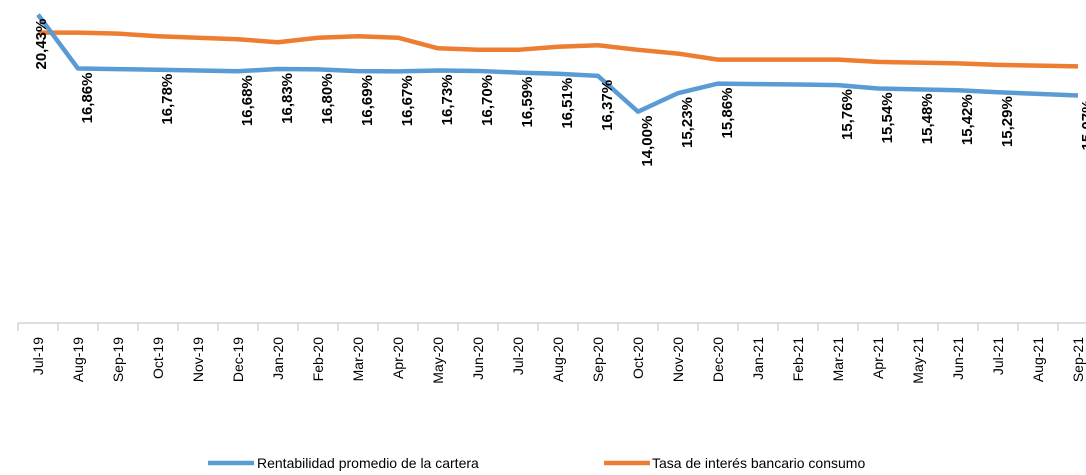 This screenshot has height=475, width=1086. Describe the element at coordinates (967, 119) in the screenshot. I see `data-label: 15,42%` at that location.